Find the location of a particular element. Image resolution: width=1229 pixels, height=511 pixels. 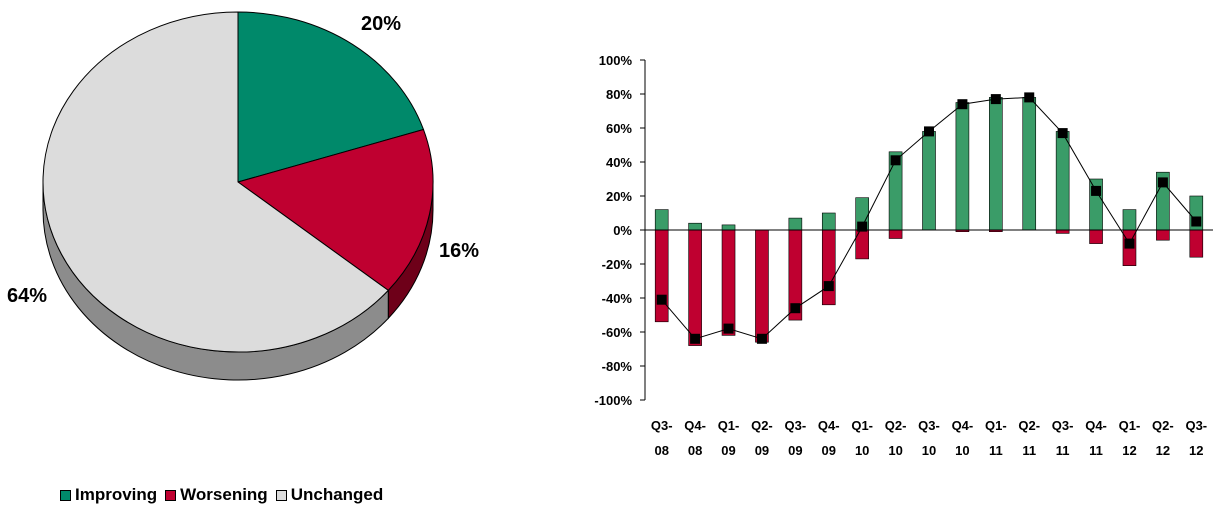

legend: Improving Worsening Unchanged is located at coordinates (225, 495).